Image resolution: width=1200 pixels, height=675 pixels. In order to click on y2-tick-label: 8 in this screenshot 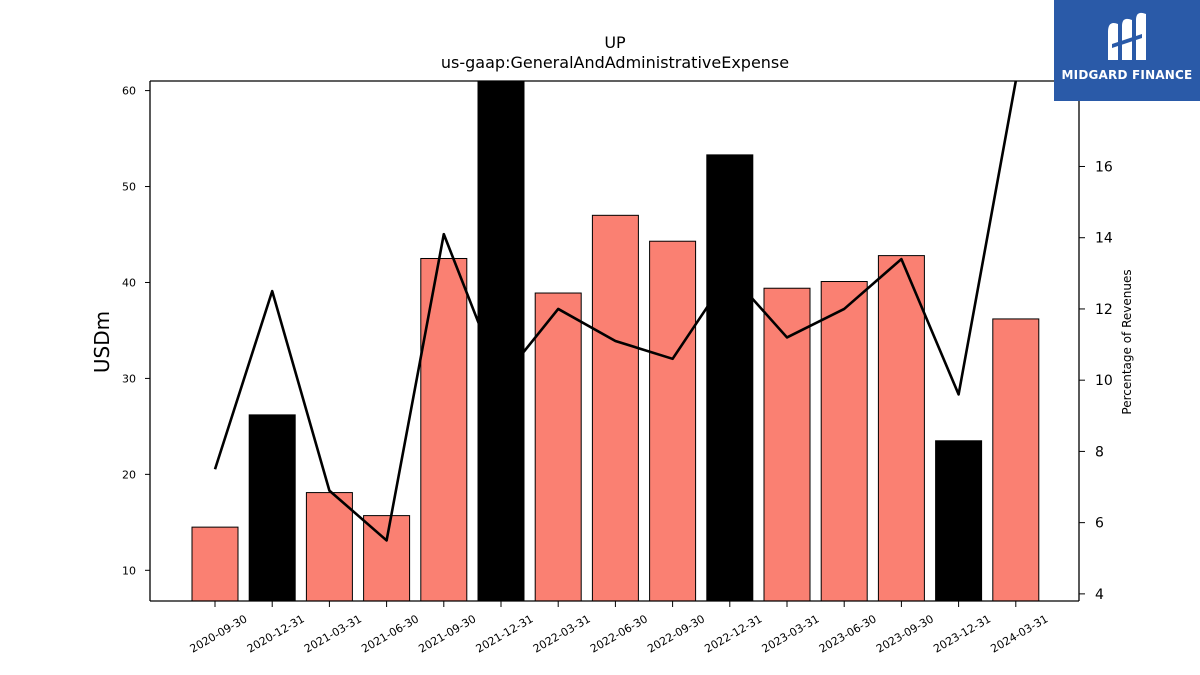, I will do `click(1099, 452)`.